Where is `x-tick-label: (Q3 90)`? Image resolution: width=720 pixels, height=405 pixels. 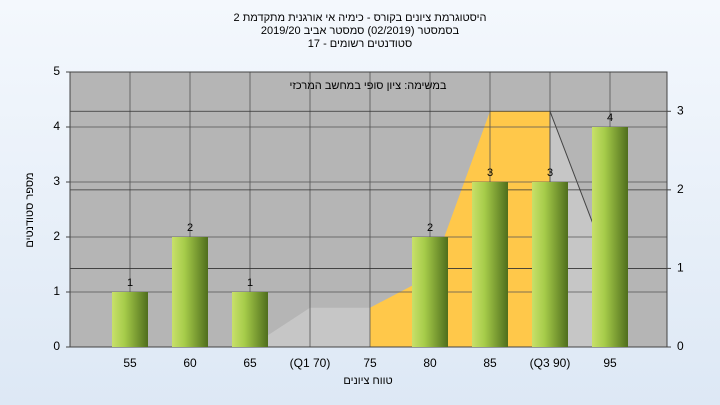 x-tick-label: (Q3 90) is located at coordinates (550, 363).